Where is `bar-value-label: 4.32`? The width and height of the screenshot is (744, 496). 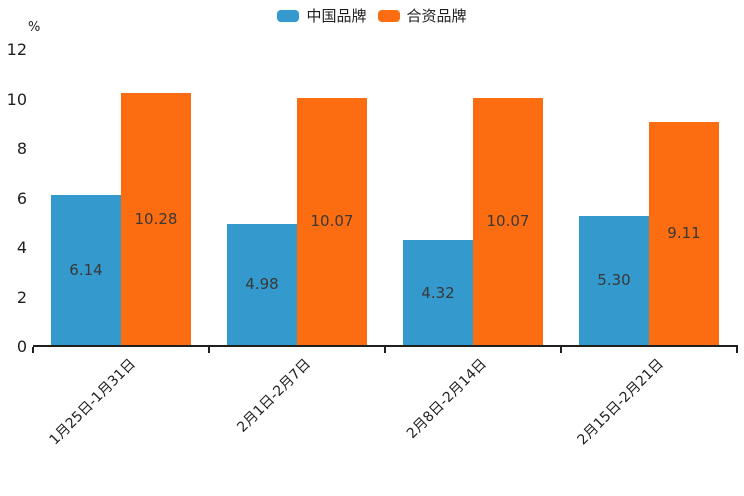 bar-value-label: 4.32 is located at coordinates (438, 292).